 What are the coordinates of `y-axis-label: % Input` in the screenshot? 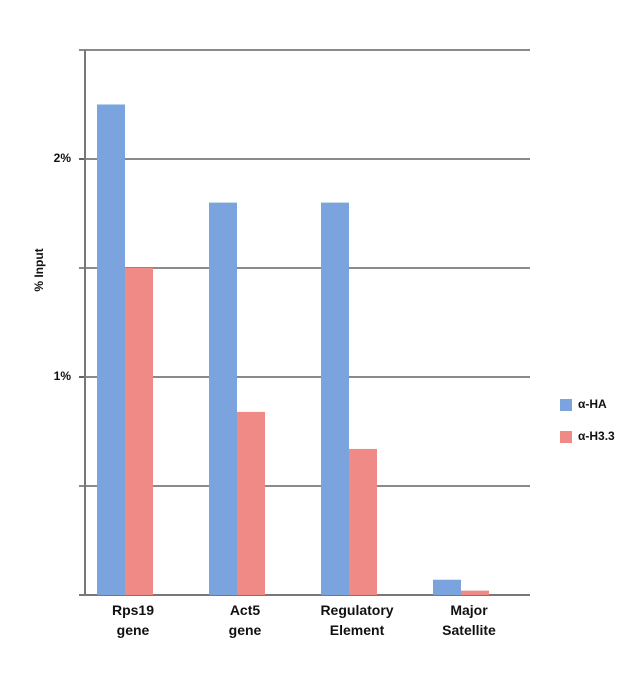 It's located at (39, 269).